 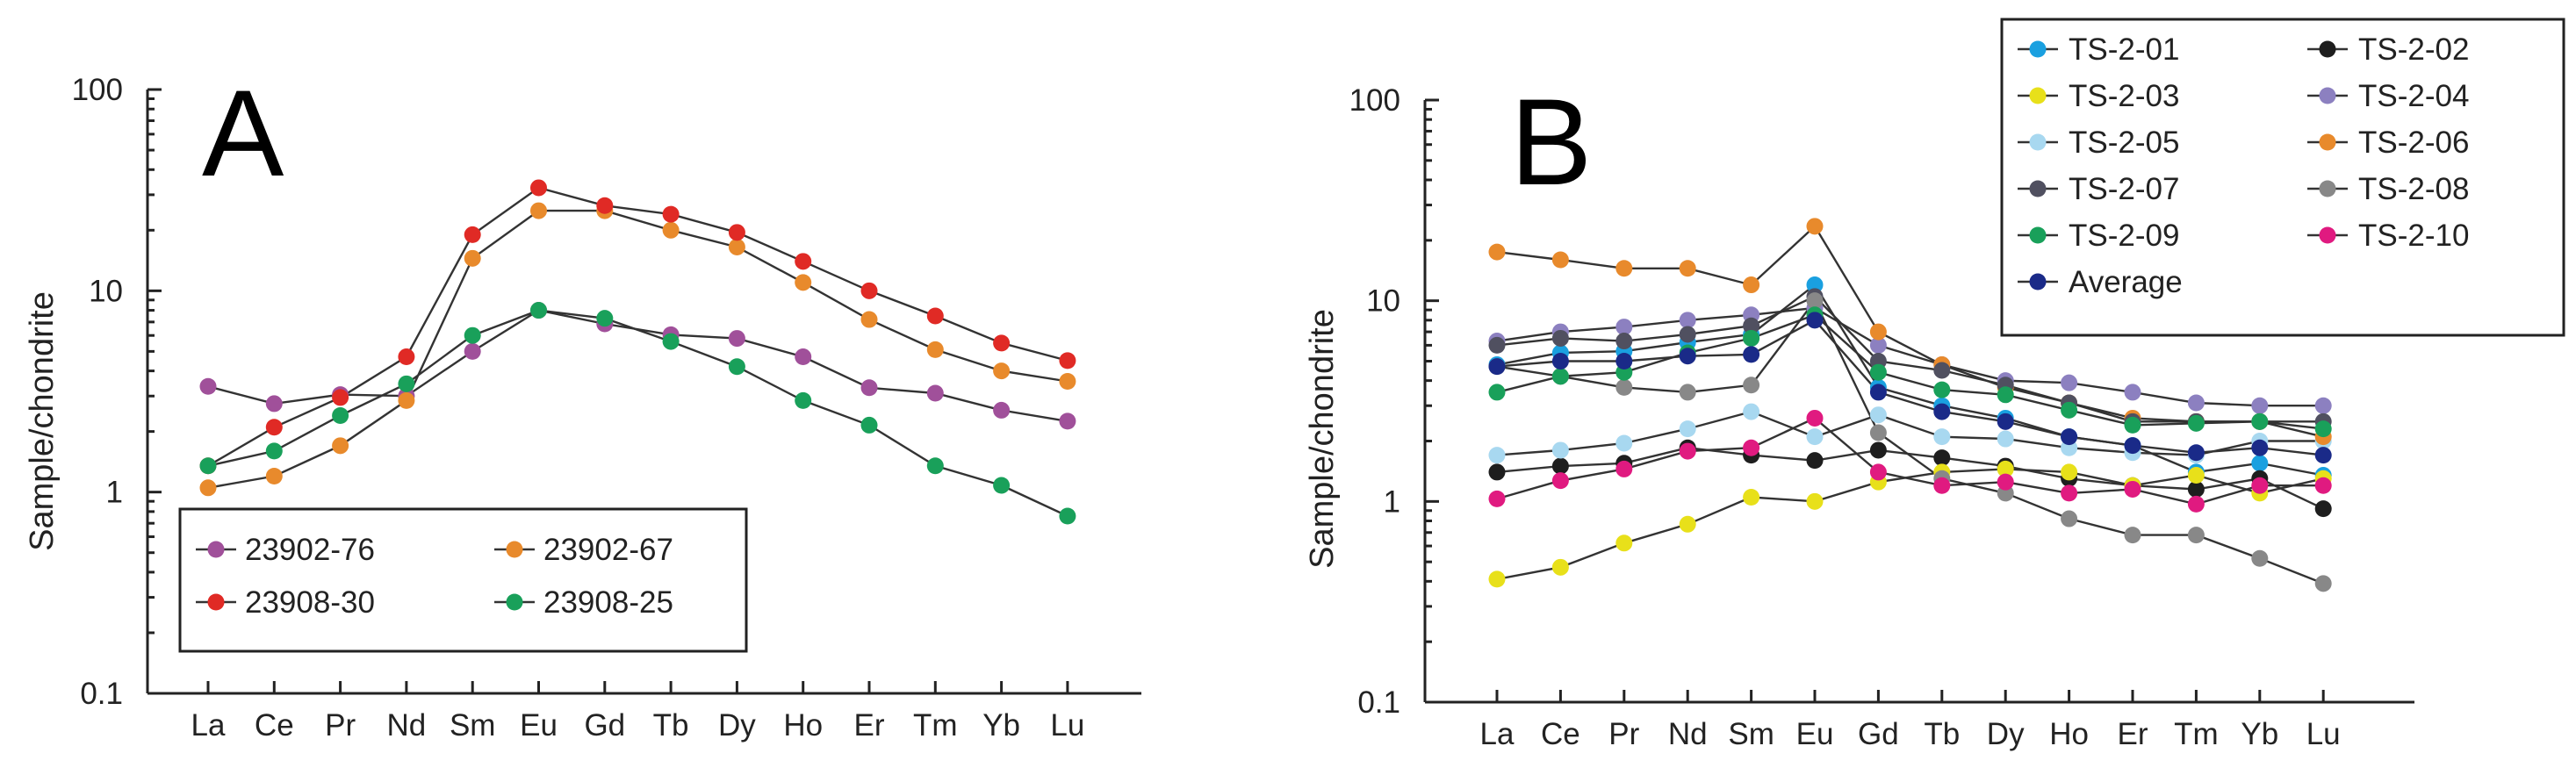 What do you see at coordinates (1378, 702) in the screenshot?
I see `panel-b-y-tick-label: 0.1` at bounding box center [1378, 702].